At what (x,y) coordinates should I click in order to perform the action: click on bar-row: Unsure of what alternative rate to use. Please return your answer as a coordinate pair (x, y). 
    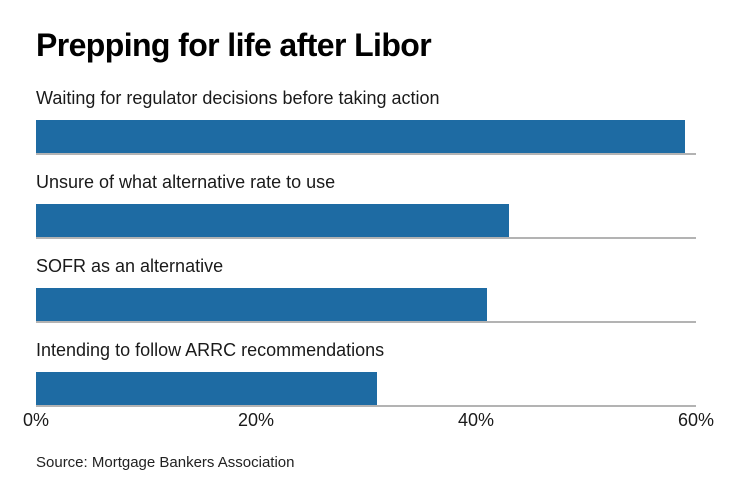
    Looking at the image, I should click on (366, 204).